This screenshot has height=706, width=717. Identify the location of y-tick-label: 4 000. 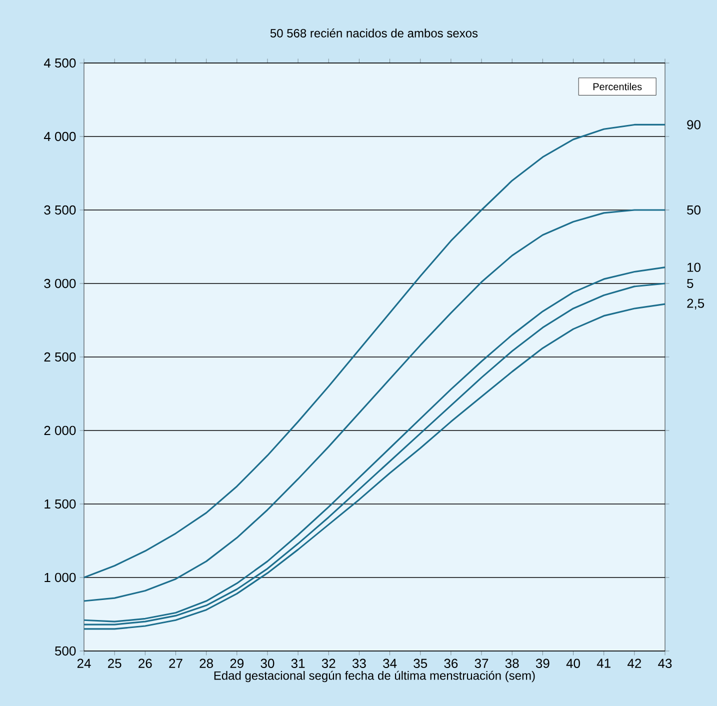
(60, 137).